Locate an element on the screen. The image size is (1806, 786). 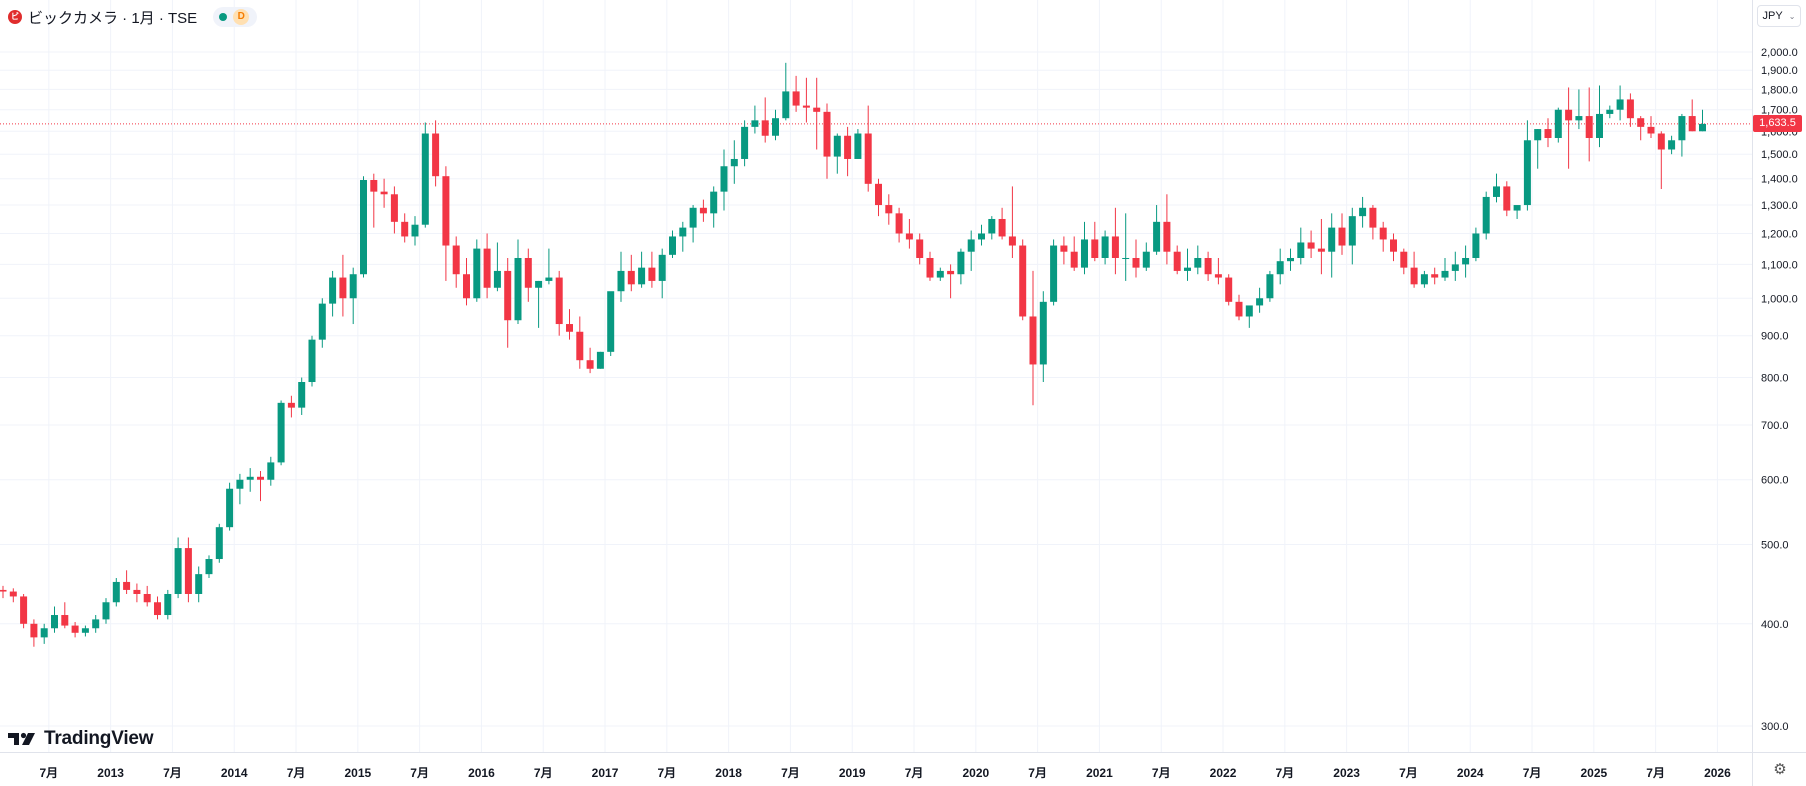
time-tick-label: 2015 is located at coordinates (357, 773).